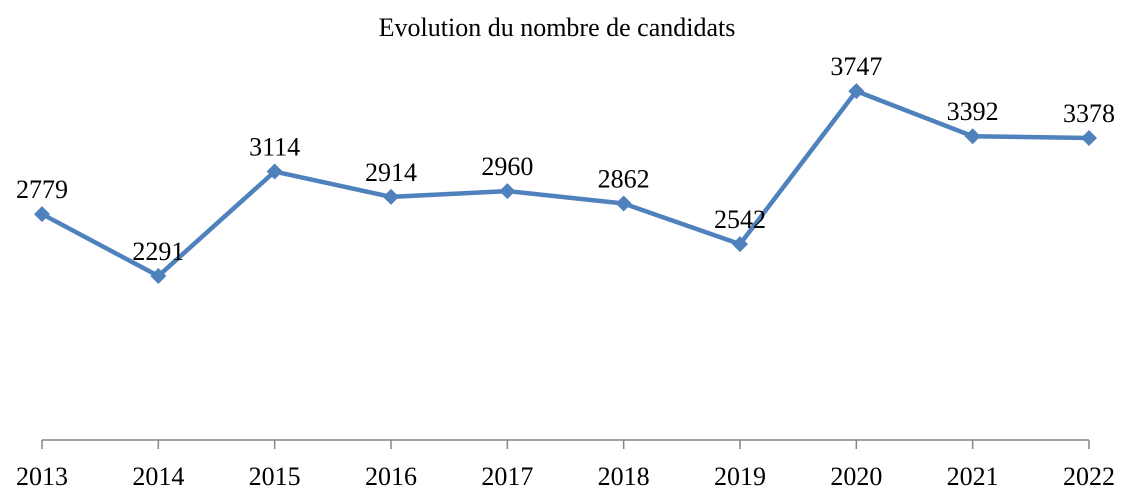 This screenshot has height=494, width=1132. Describe the element at coordinates (973, 111) in the screenshot. I see `data-label: 3392` at that location.